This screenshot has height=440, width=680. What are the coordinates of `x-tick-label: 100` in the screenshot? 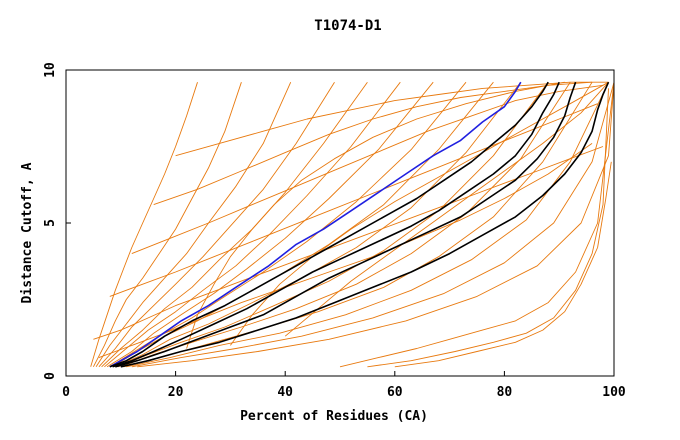 It's located at (614, 392).